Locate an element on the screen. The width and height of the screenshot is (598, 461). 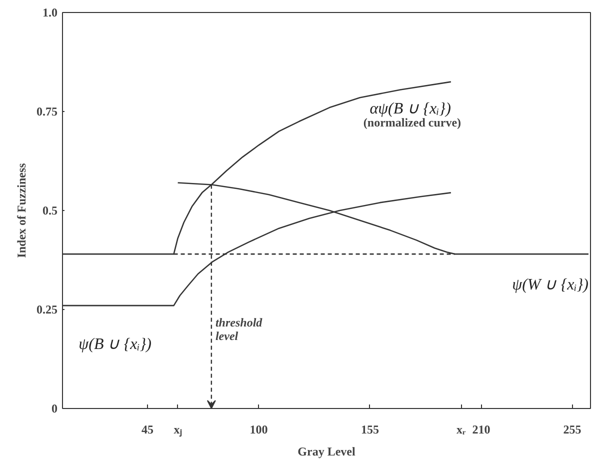
y-tick-label: 0.75 is located at coordinates (47, 111).